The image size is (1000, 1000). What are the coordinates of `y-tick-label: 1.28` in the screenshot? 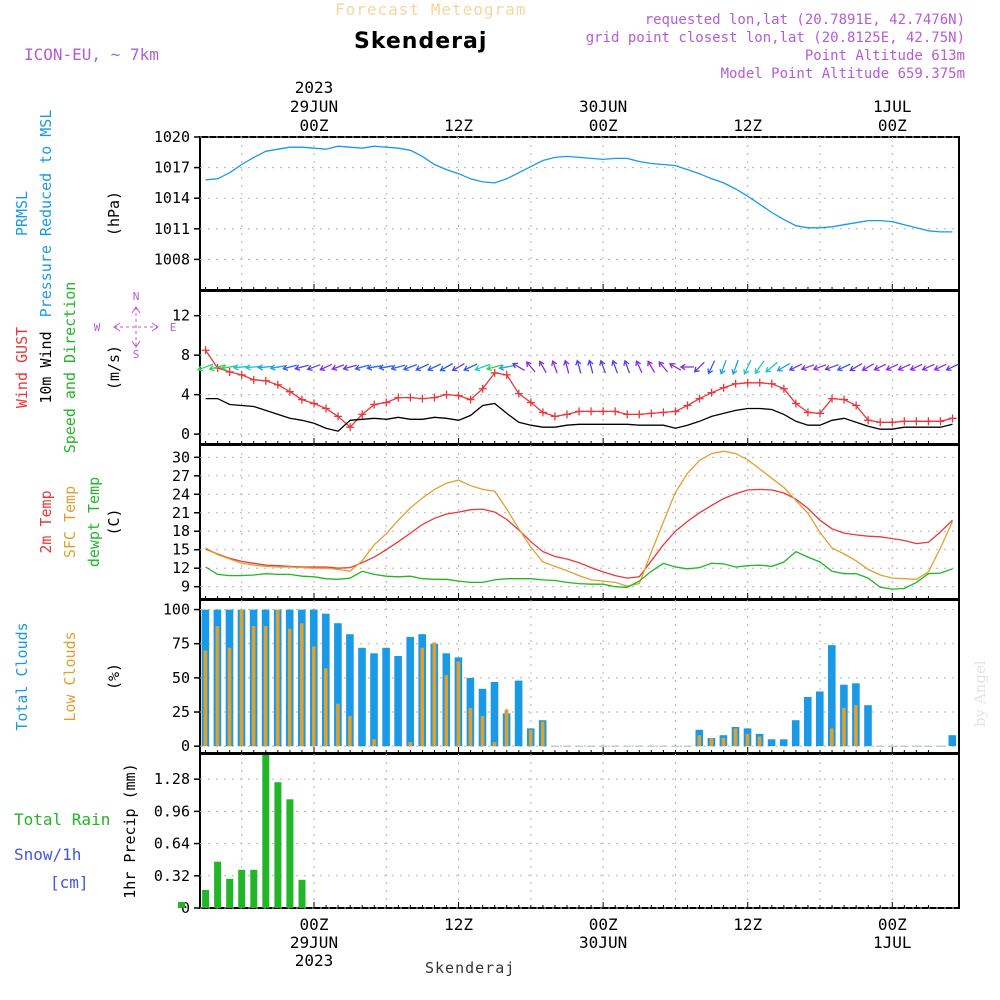 It's located at (172, 779).